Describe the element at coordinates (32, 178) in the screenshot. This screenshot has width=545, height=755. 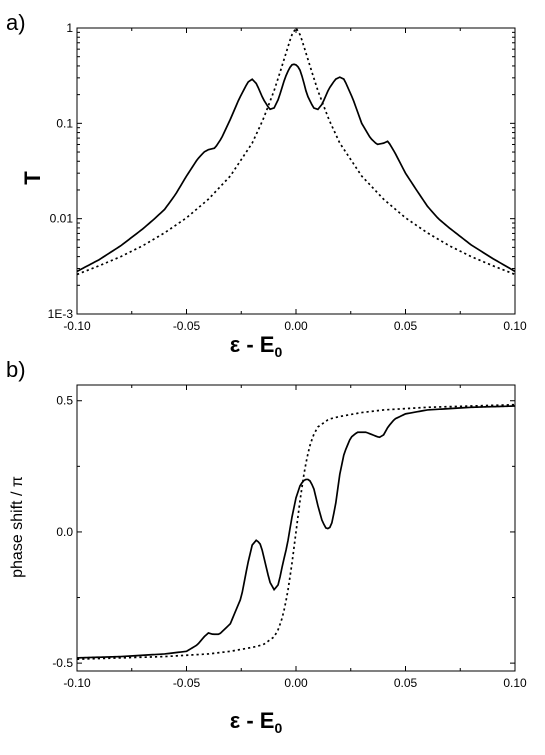
I see `panel-a-y-axis-title: T` at that location.